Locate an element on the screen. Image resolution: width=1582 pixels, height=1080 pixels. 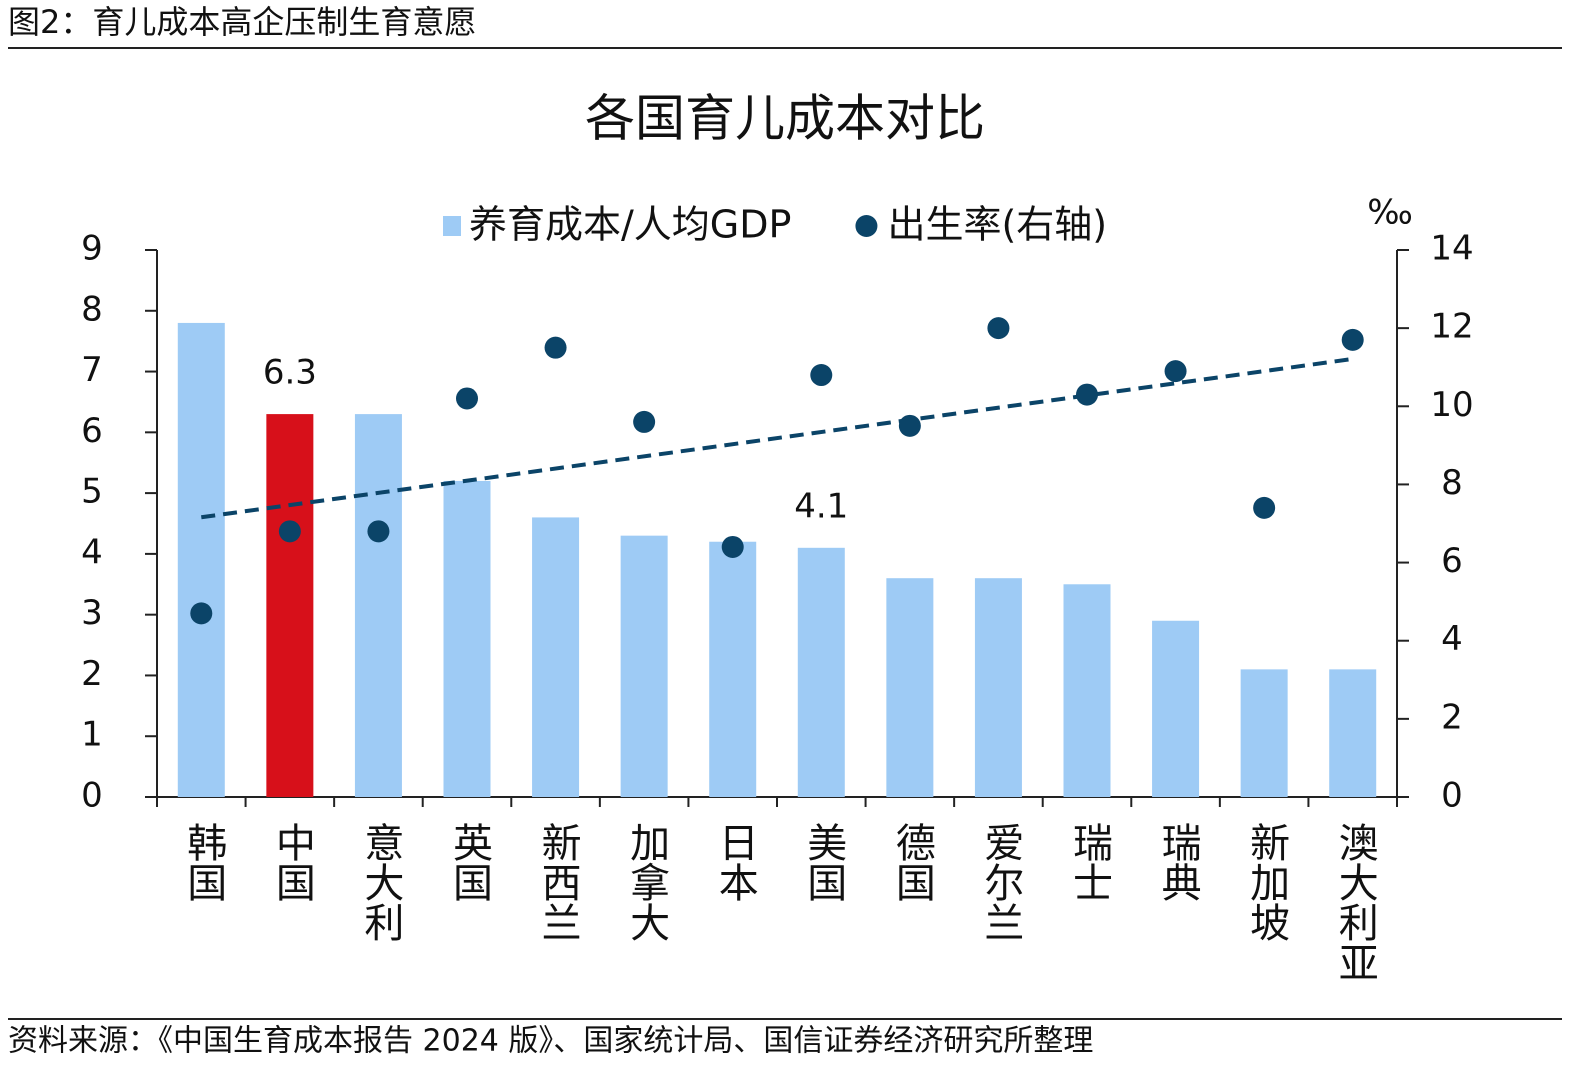
x-tick-label: 新西兰 is located at coordinates (558, 882).